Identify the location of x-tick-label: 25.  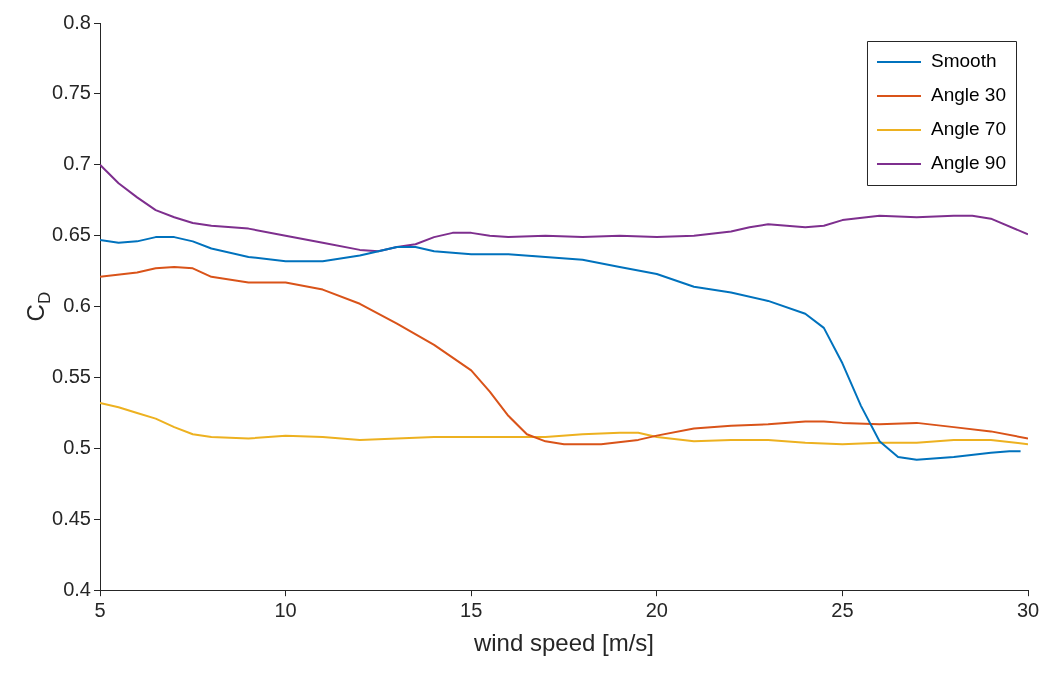
(842, 609).